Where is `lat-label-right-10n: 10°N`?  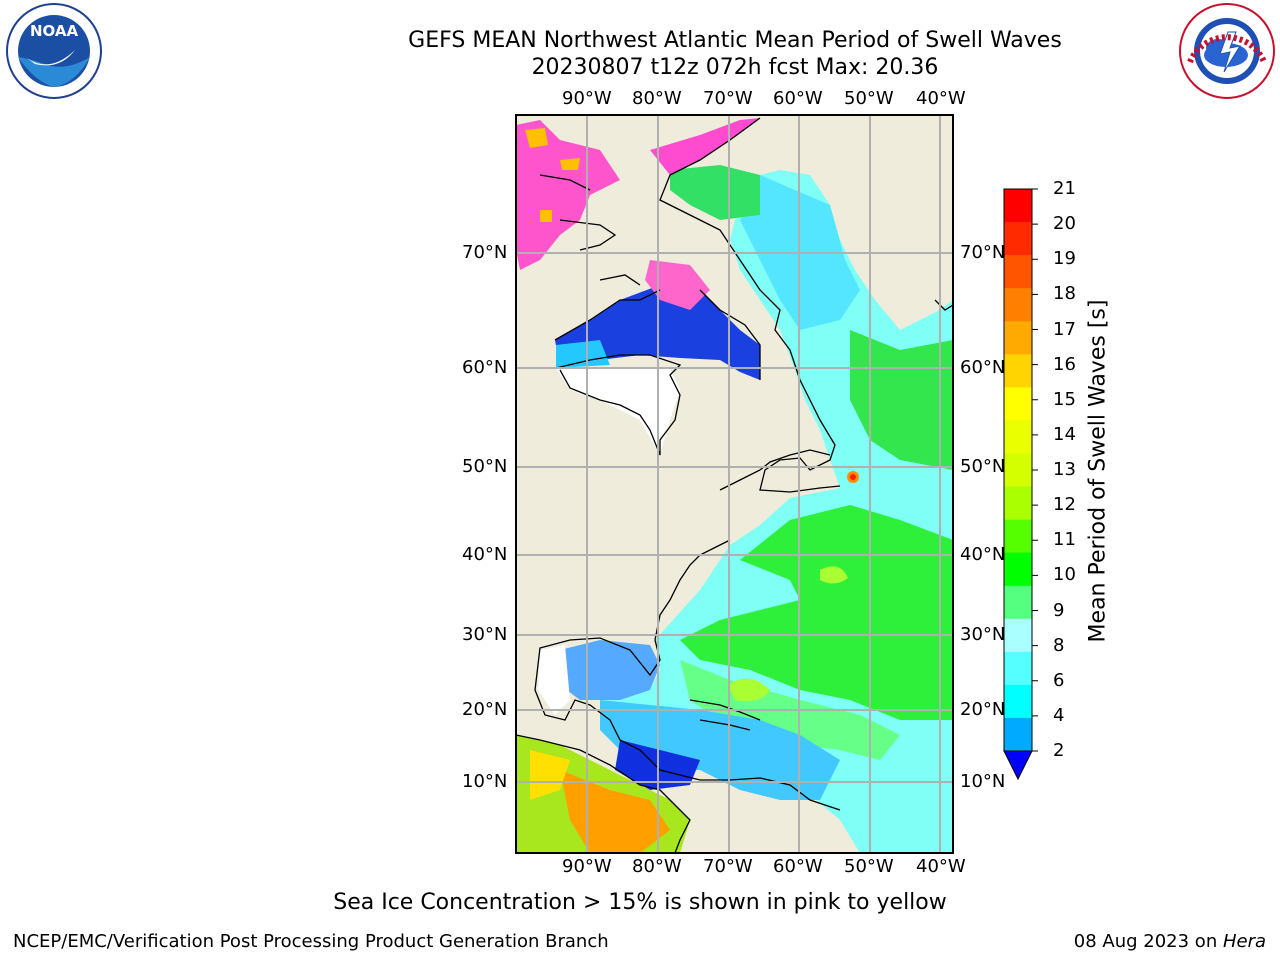 lat-label-right-10n: 10°N is located at coordinates (983, 781).